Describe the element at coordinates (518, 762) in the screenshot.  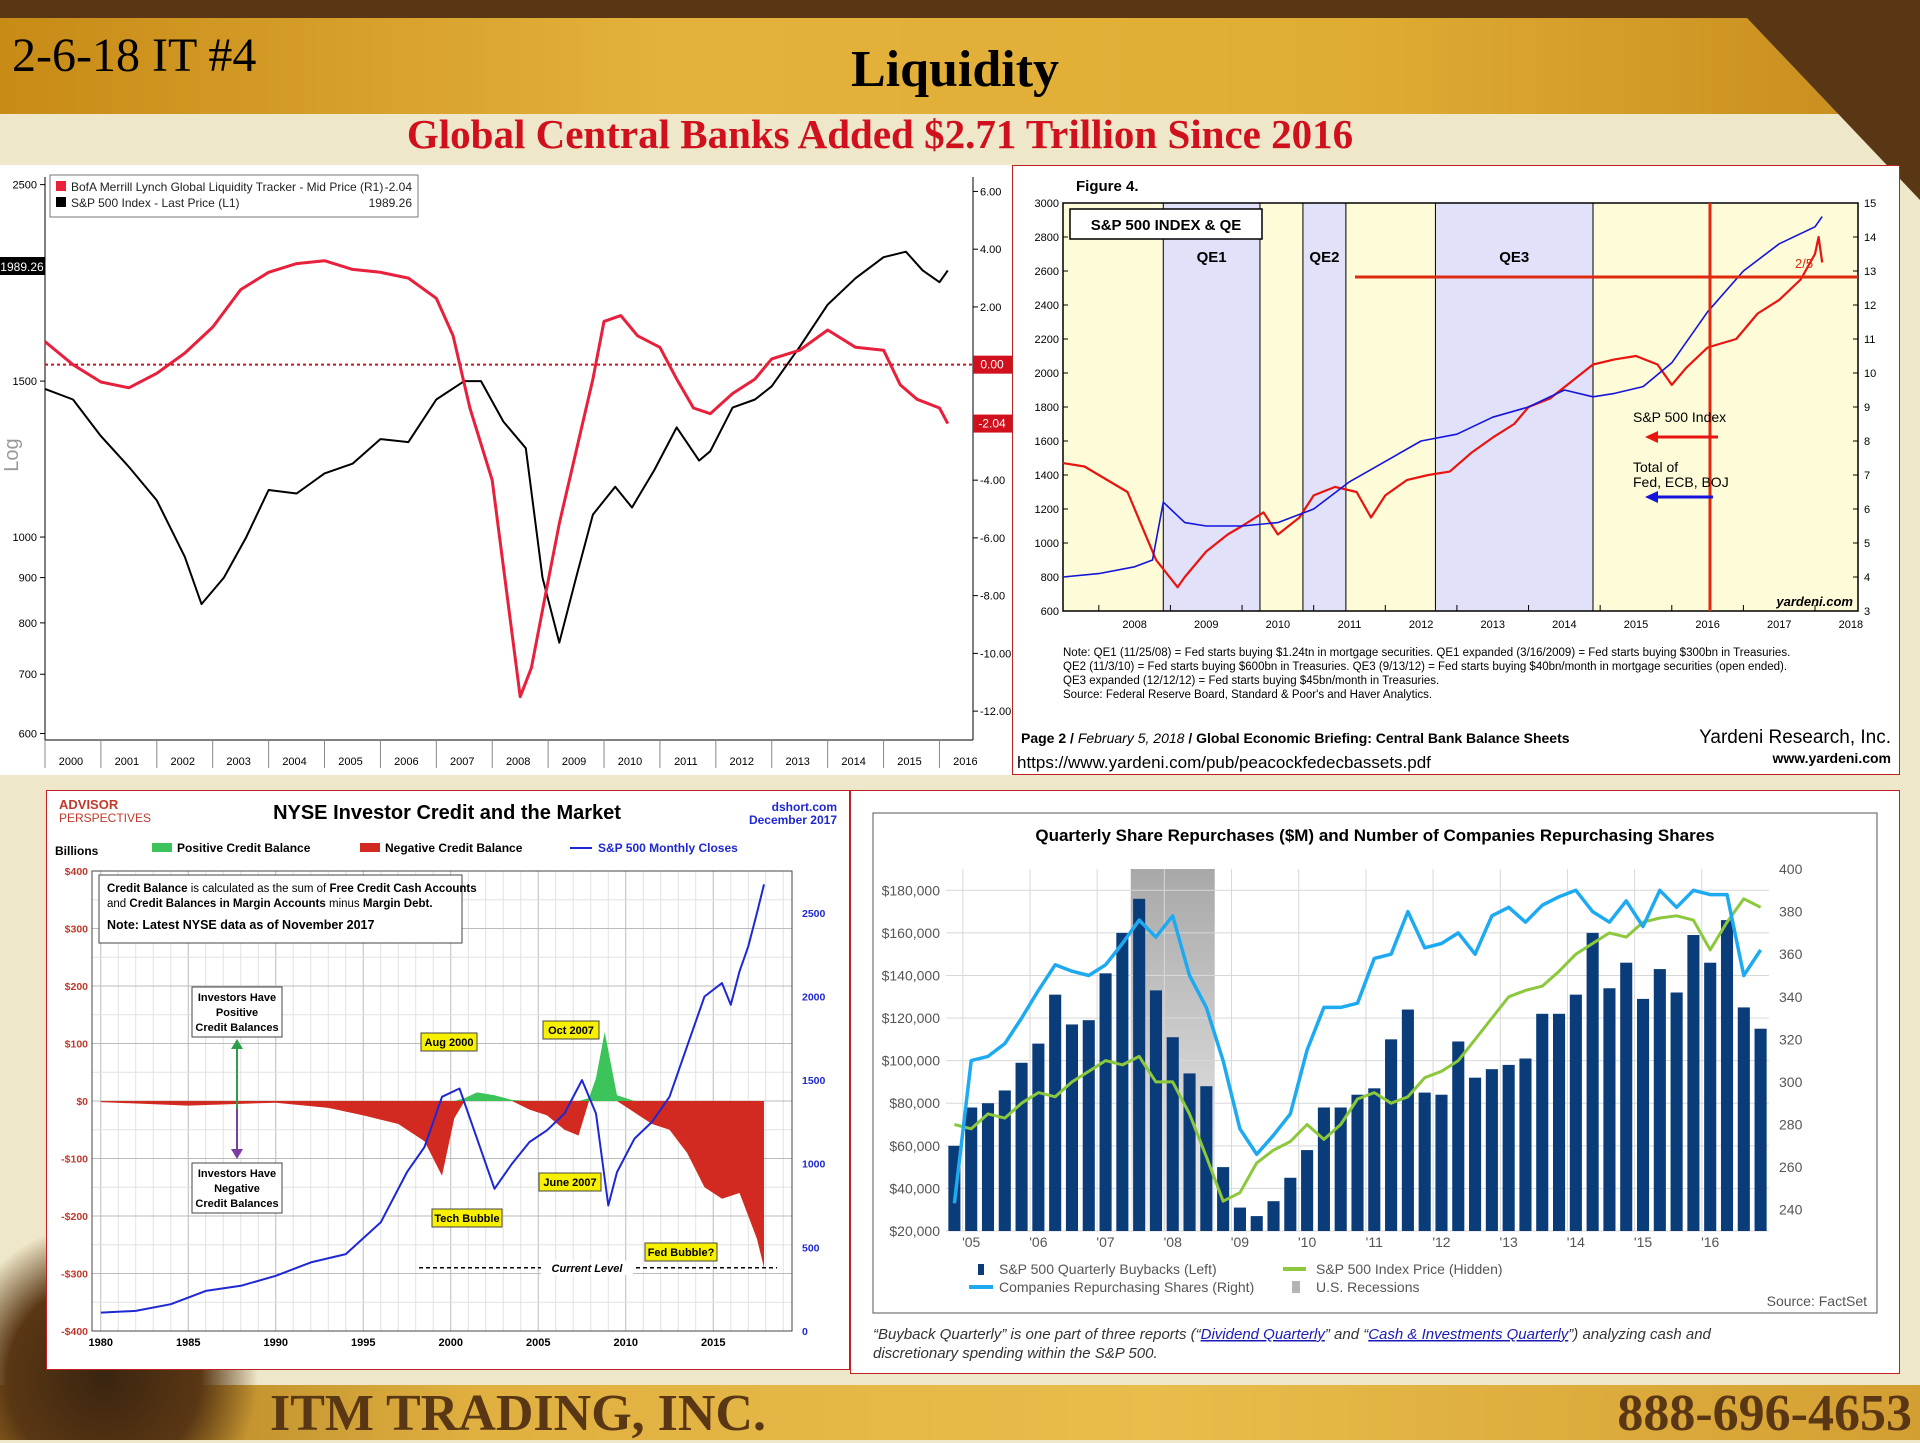
I see `x-tick-label: 2008` at that location.